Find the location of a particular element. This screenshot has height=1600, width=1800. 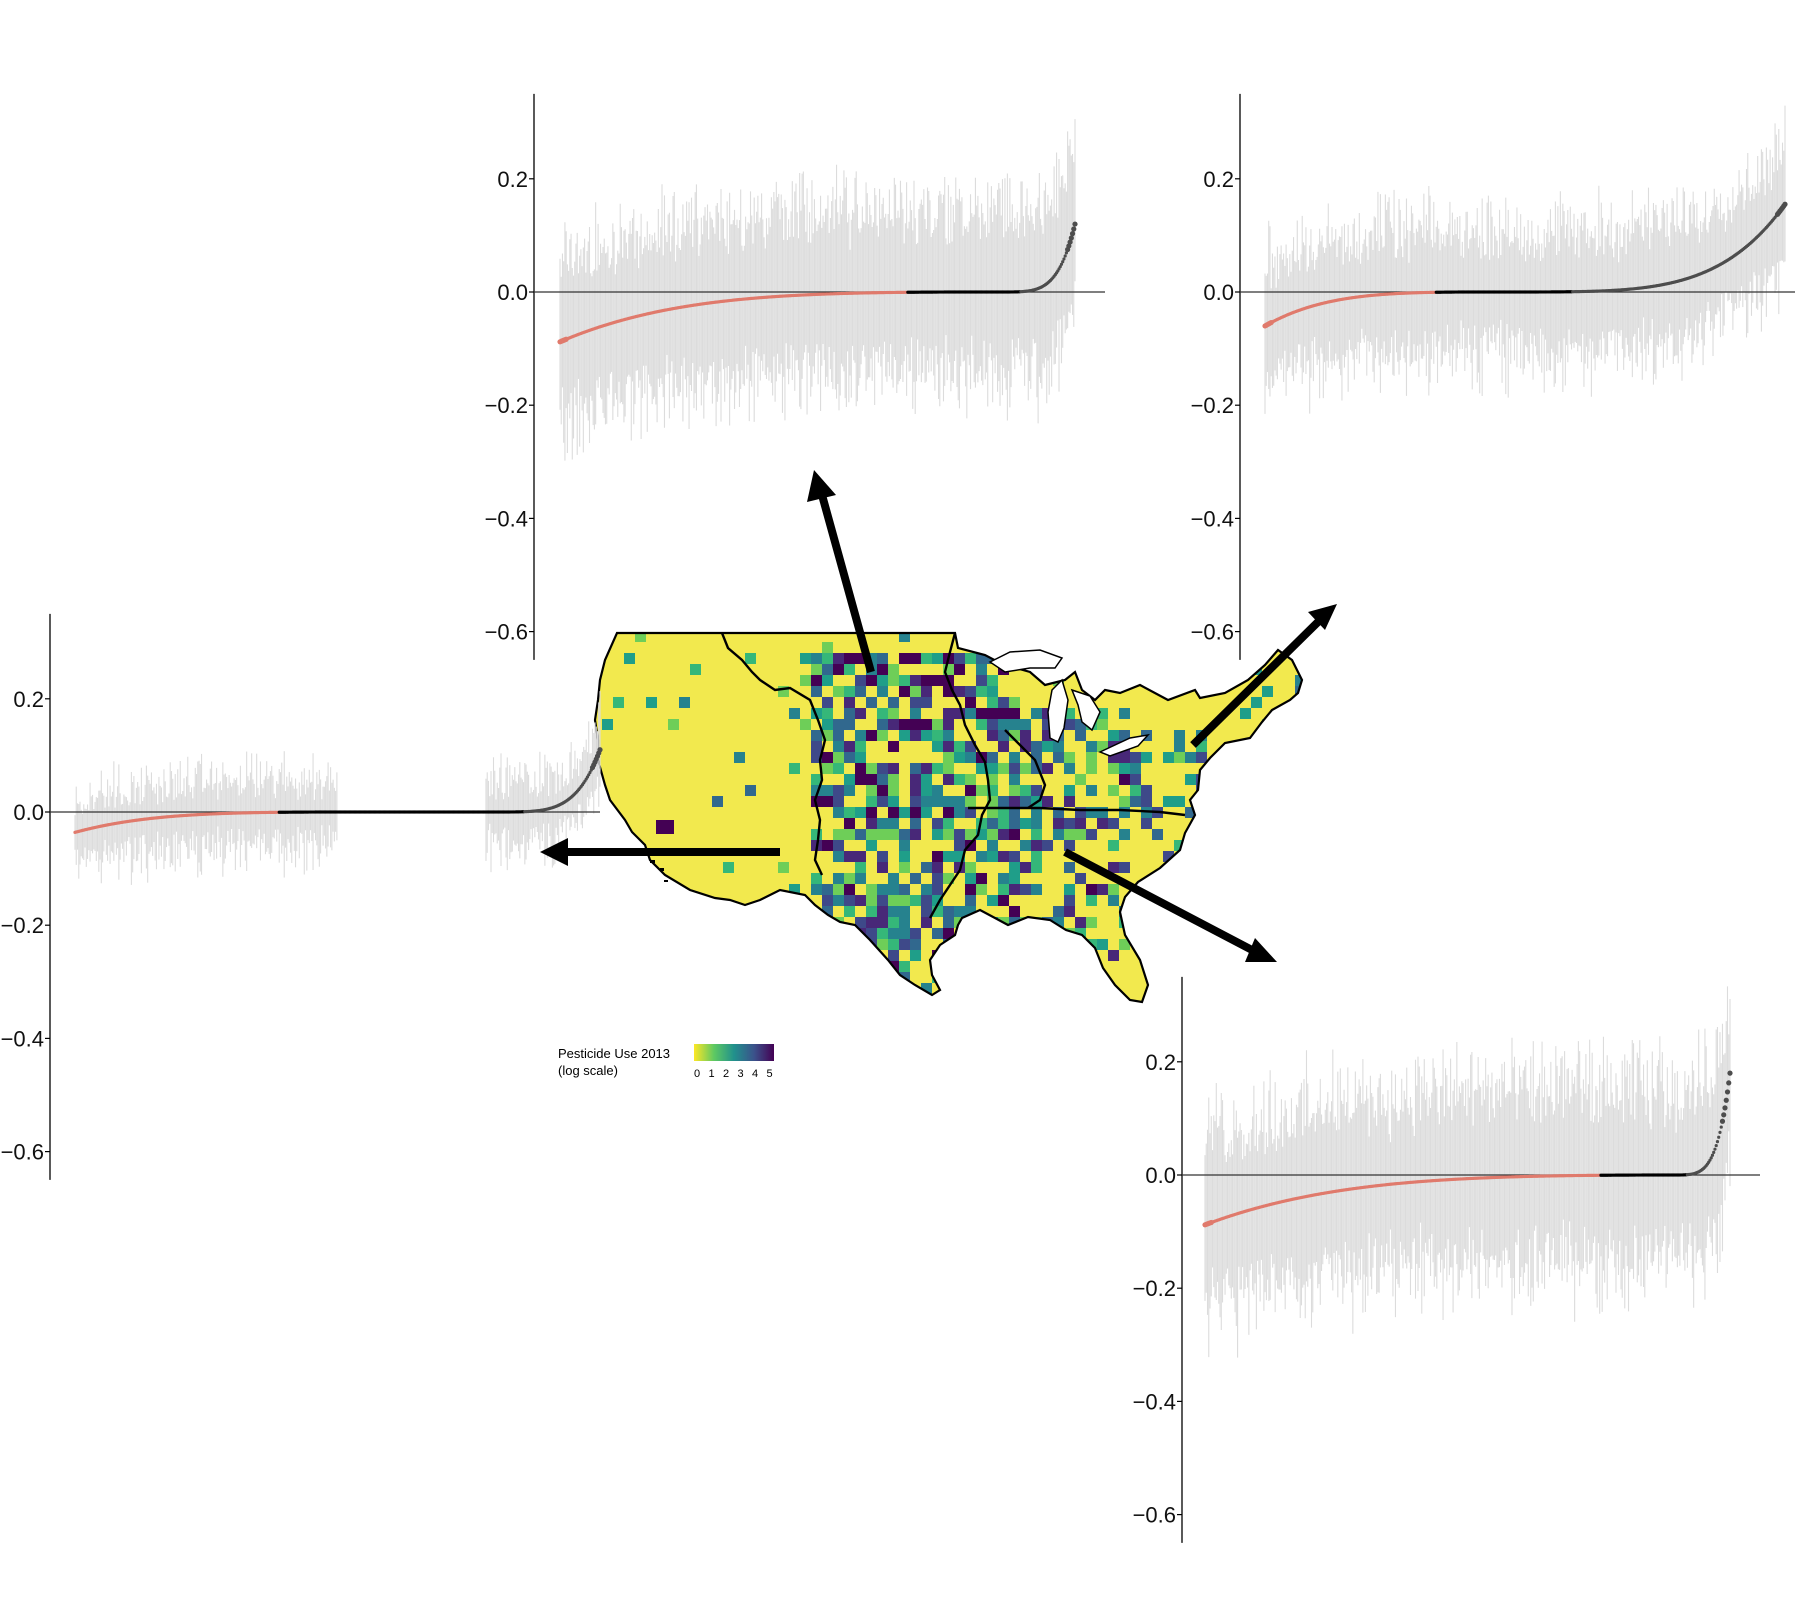

us-map is located at coordinates (948, 829).